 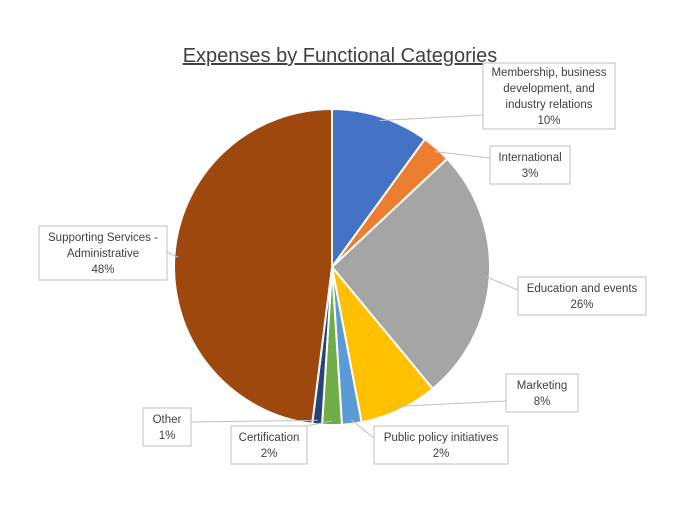 I want to click on data-label-8: Supporting Services - Administrative 48%, so click(x=103, y=253).